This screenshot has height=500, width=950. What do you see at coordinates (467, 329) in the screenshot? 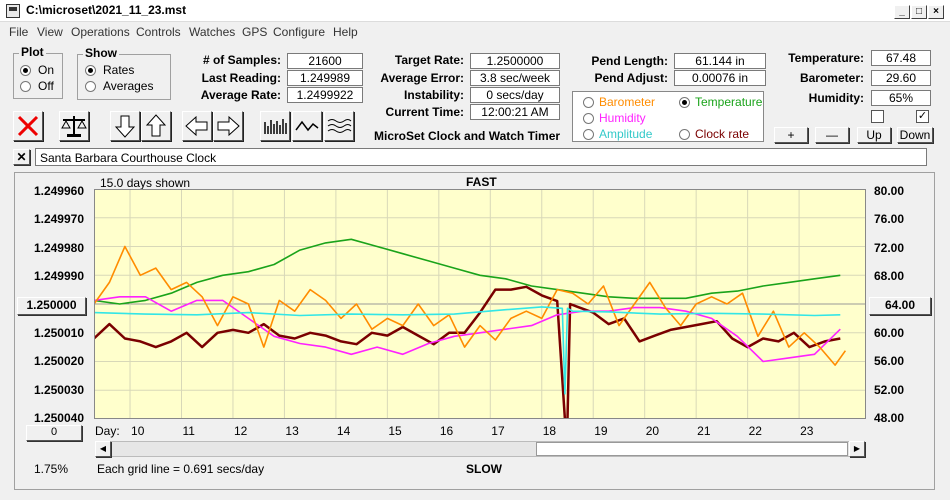
I see `series-line-humidity` at bounding box center [467, 329].